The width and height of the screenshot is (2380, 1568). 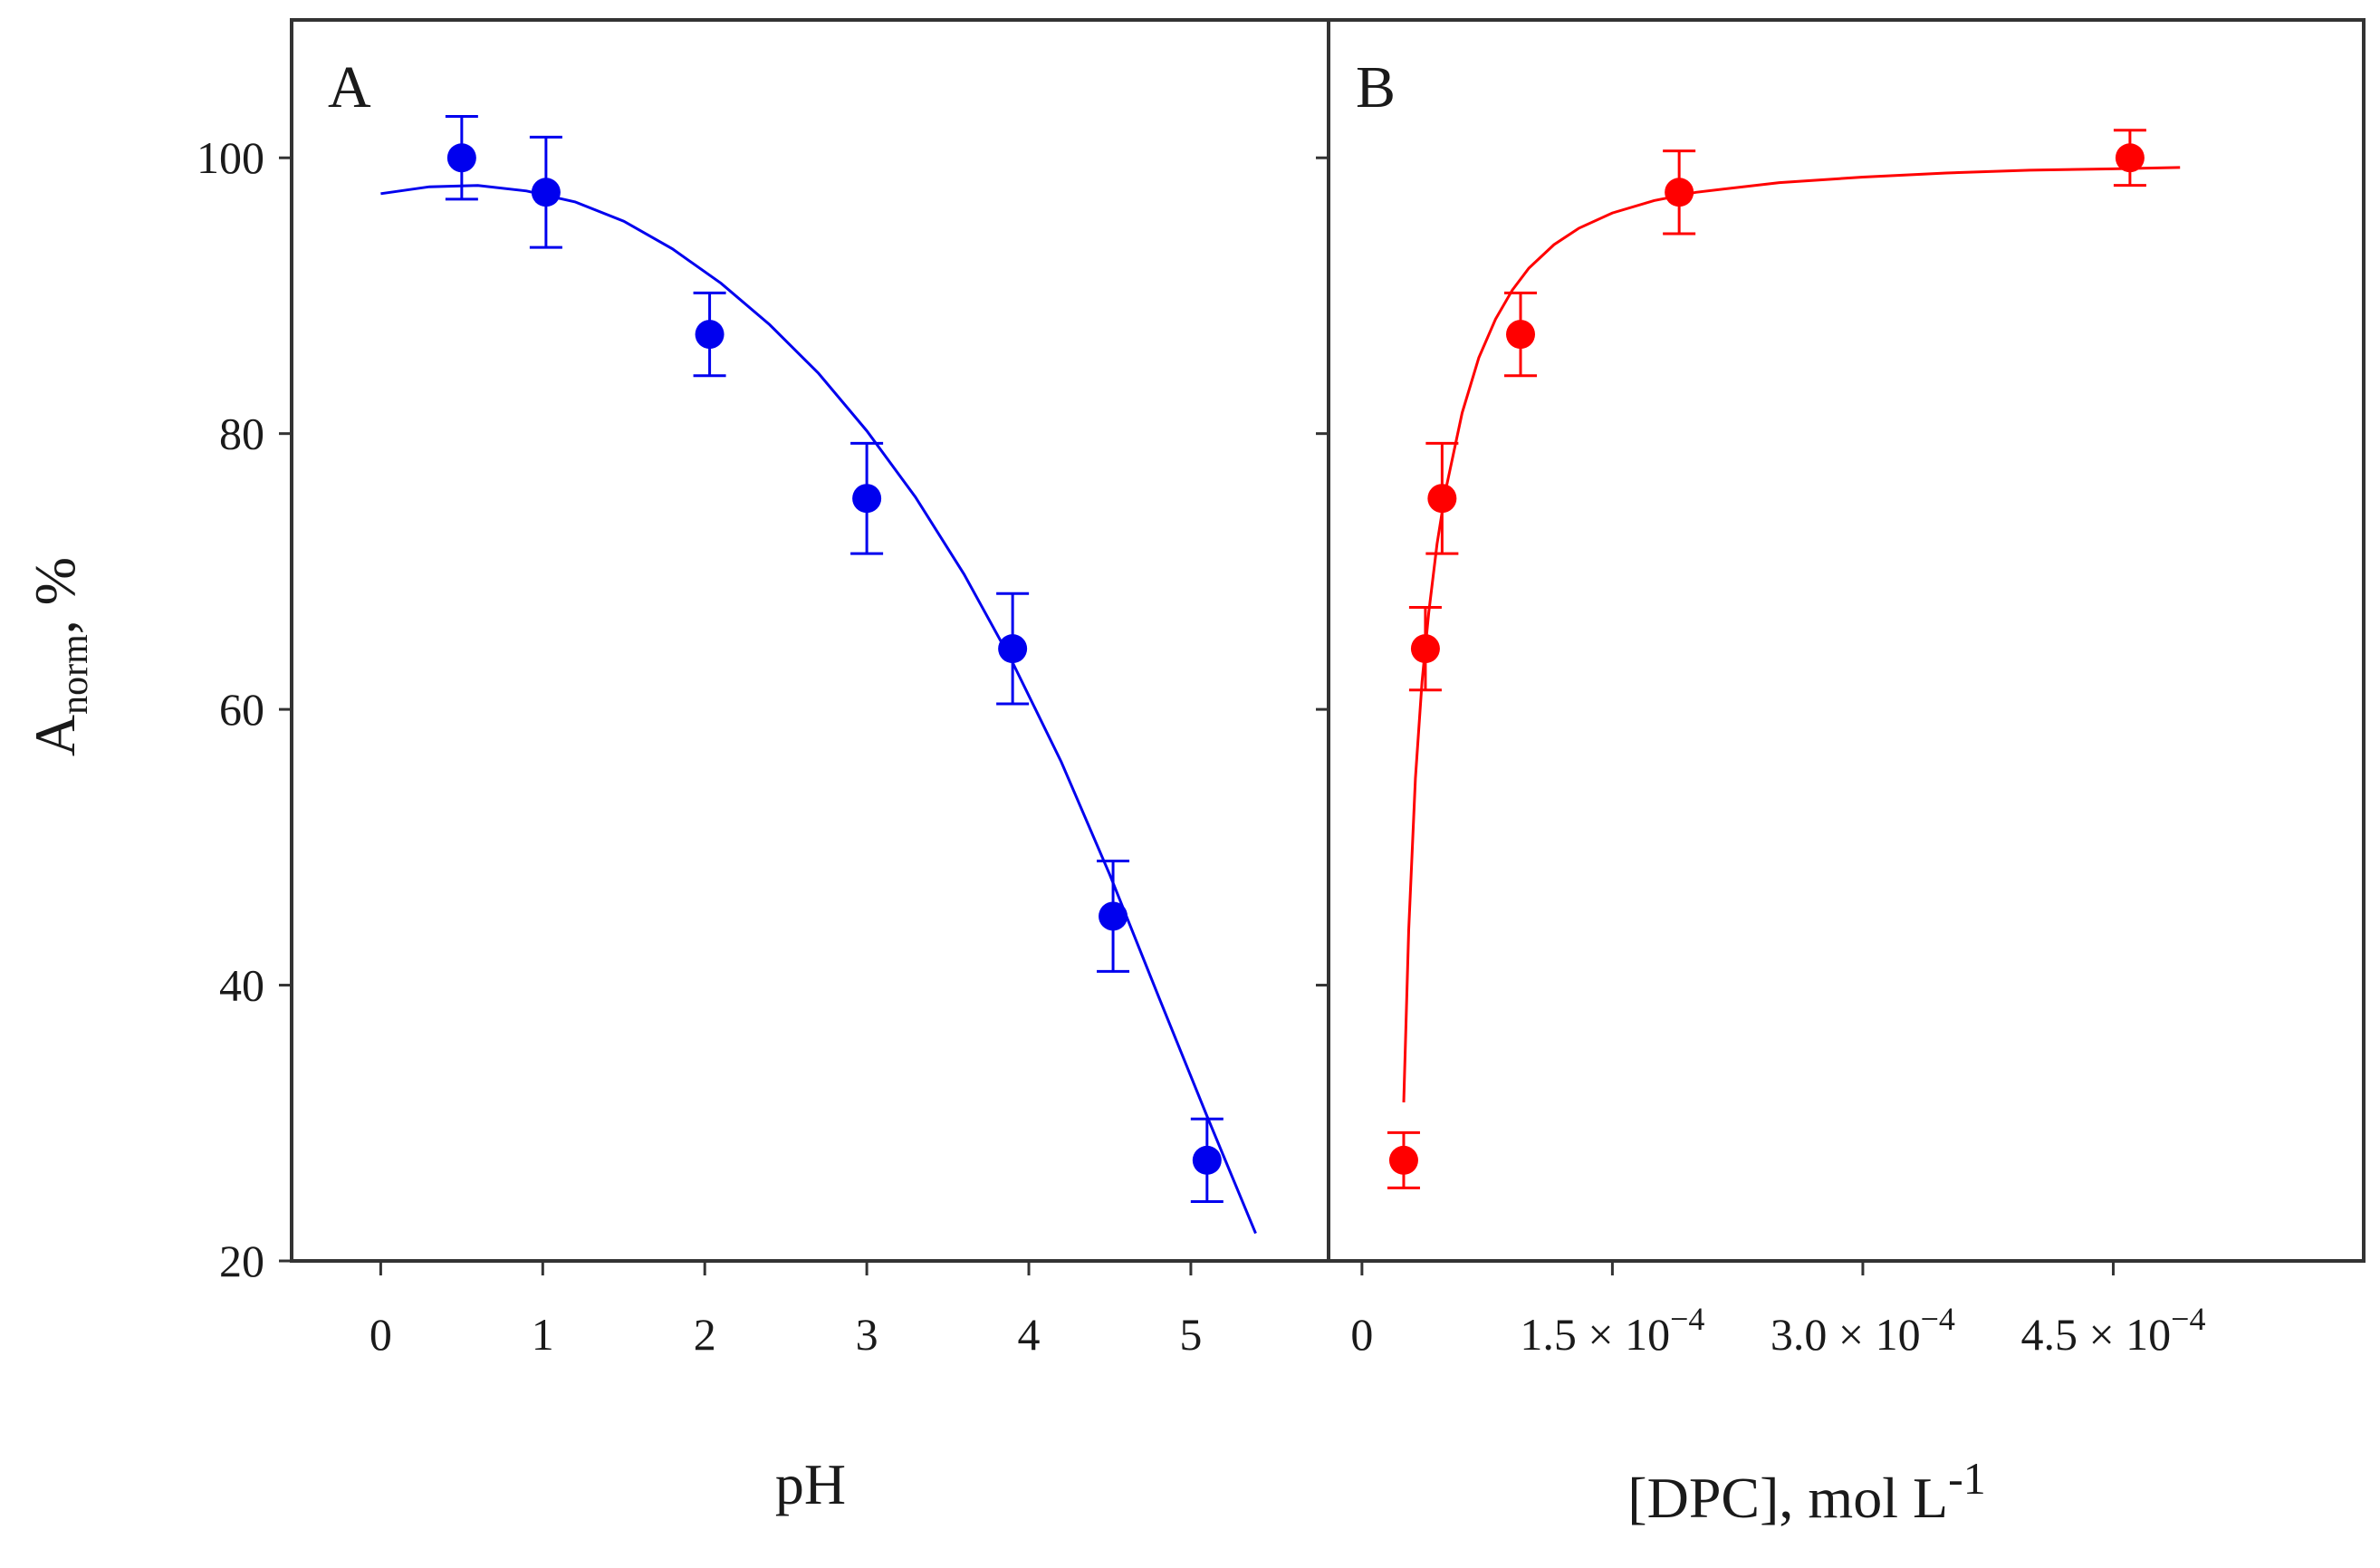 I want to click on y-tick-label: 40, so click(x=242, y=985).